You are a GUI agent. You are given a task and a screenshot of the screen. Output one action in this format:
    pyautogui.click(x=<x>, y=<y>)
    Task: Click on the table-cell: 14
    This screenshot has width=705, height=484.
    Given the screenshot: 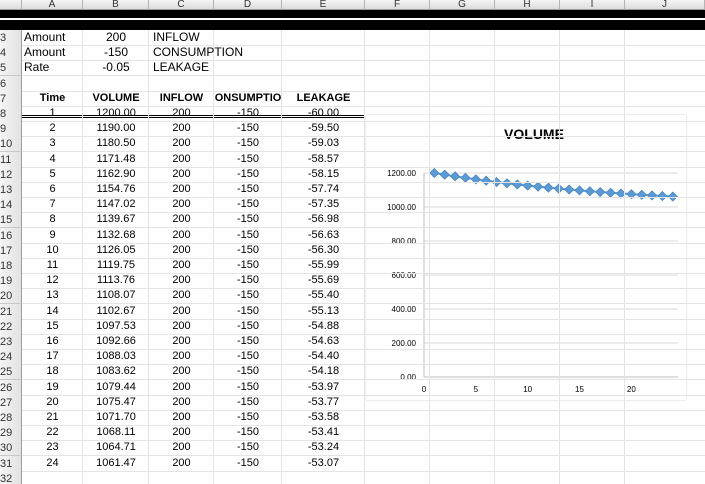 What is the action you would take?
    pyautogui.click(x=52, y=311)
    